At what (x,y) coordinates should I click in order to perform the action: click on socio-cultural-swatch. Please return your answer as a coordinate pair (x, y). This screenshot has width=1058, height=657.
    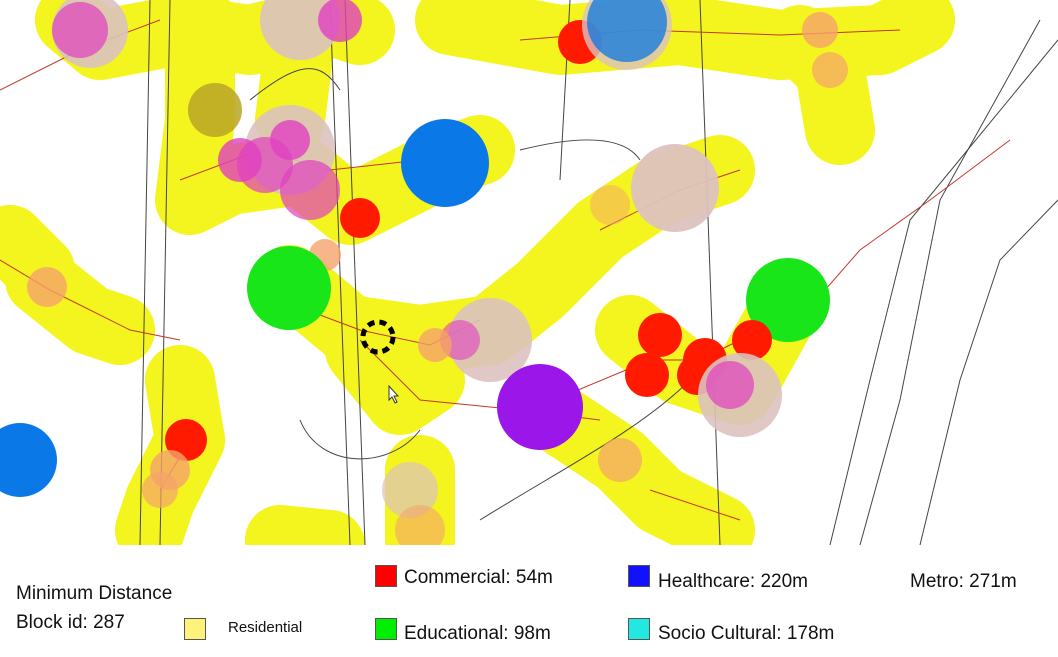
    Looking at the image, I should click on (639, 629).